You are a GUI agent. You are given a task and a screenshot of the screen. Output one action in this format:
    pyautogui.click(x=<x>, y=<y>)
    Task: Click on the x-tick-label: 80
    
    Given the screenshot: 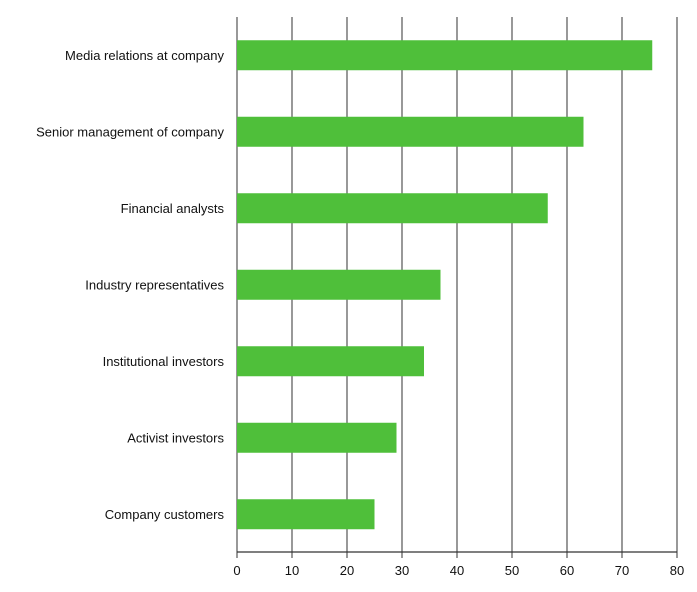 What is the action you would take?
    pyautogui.click(x=677, y=570)
    